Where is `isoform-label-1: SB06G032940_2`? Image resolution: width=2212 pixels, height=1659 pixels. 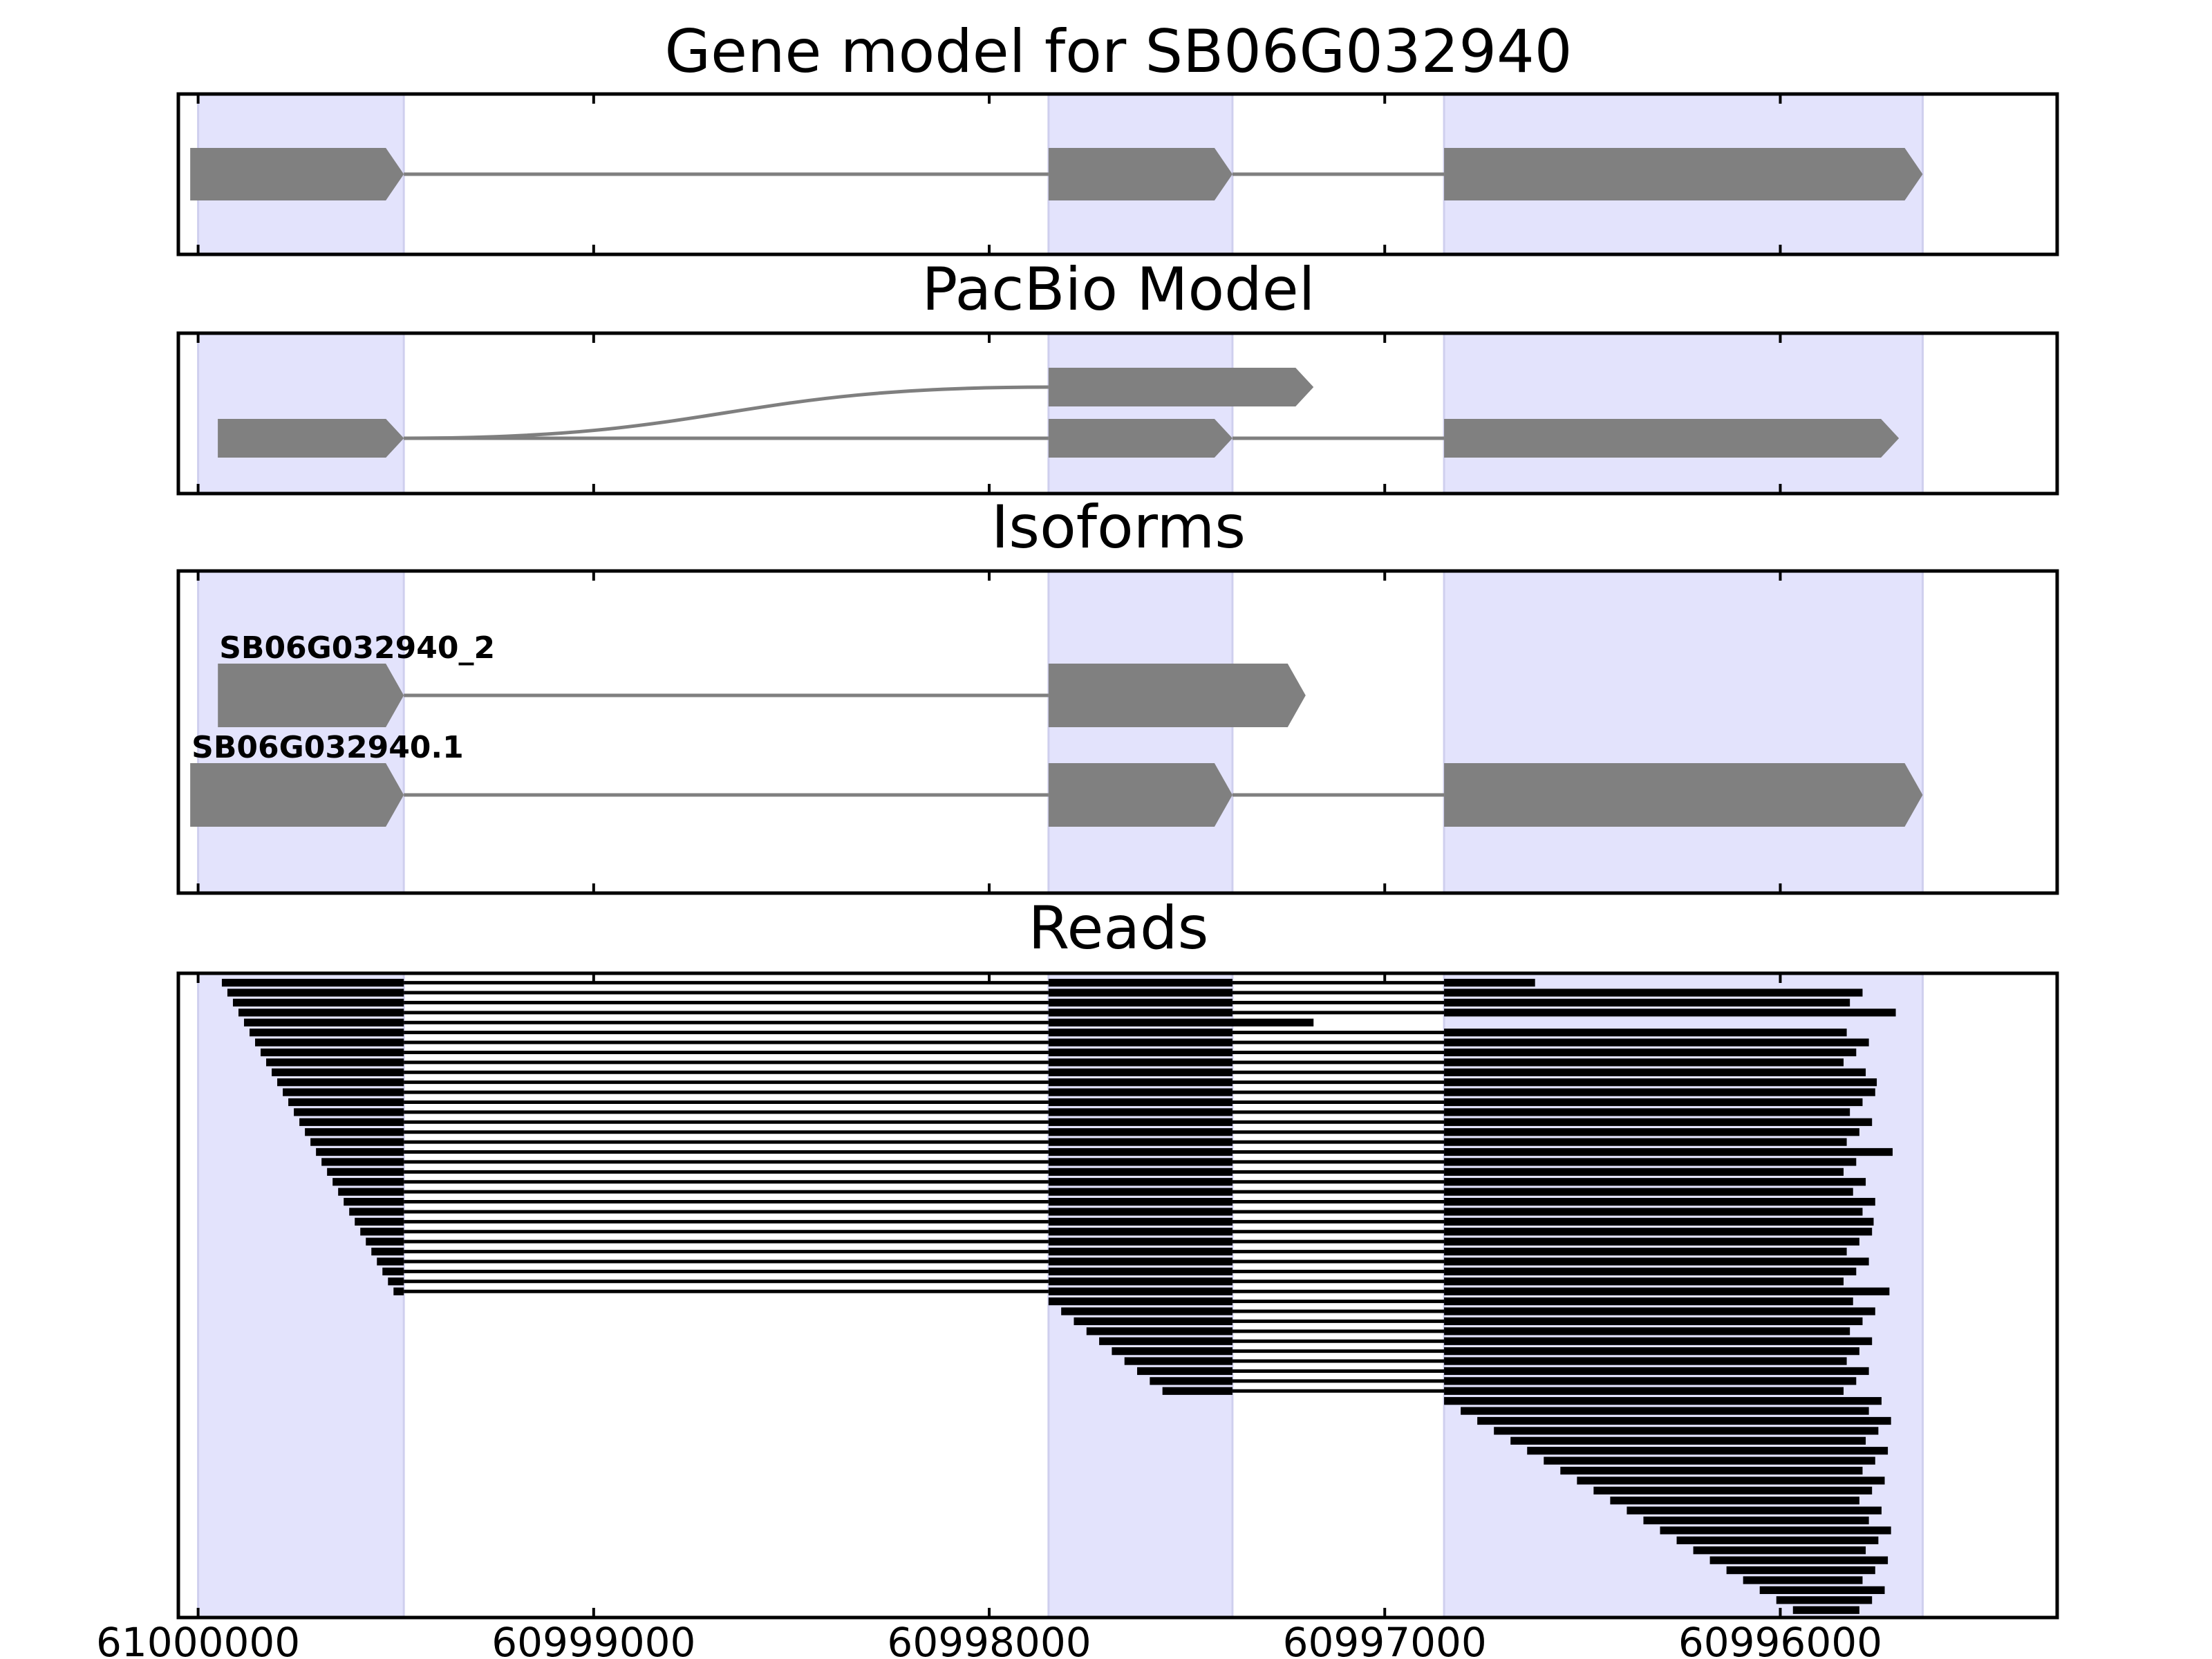
isoform-label-1: SB06G032940_2 is located at coordinates (357, 648).